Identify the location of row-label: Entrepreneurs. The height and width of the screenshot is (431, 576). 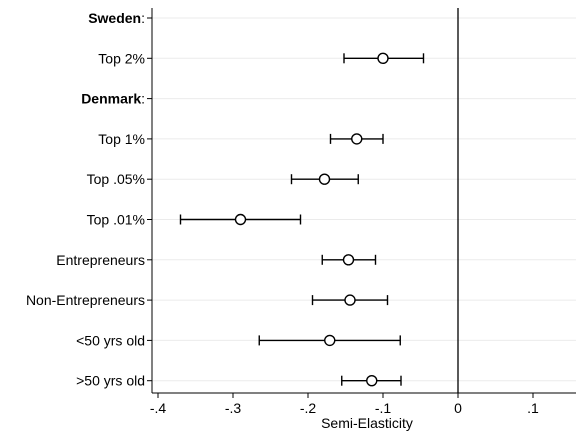
(100, 260).